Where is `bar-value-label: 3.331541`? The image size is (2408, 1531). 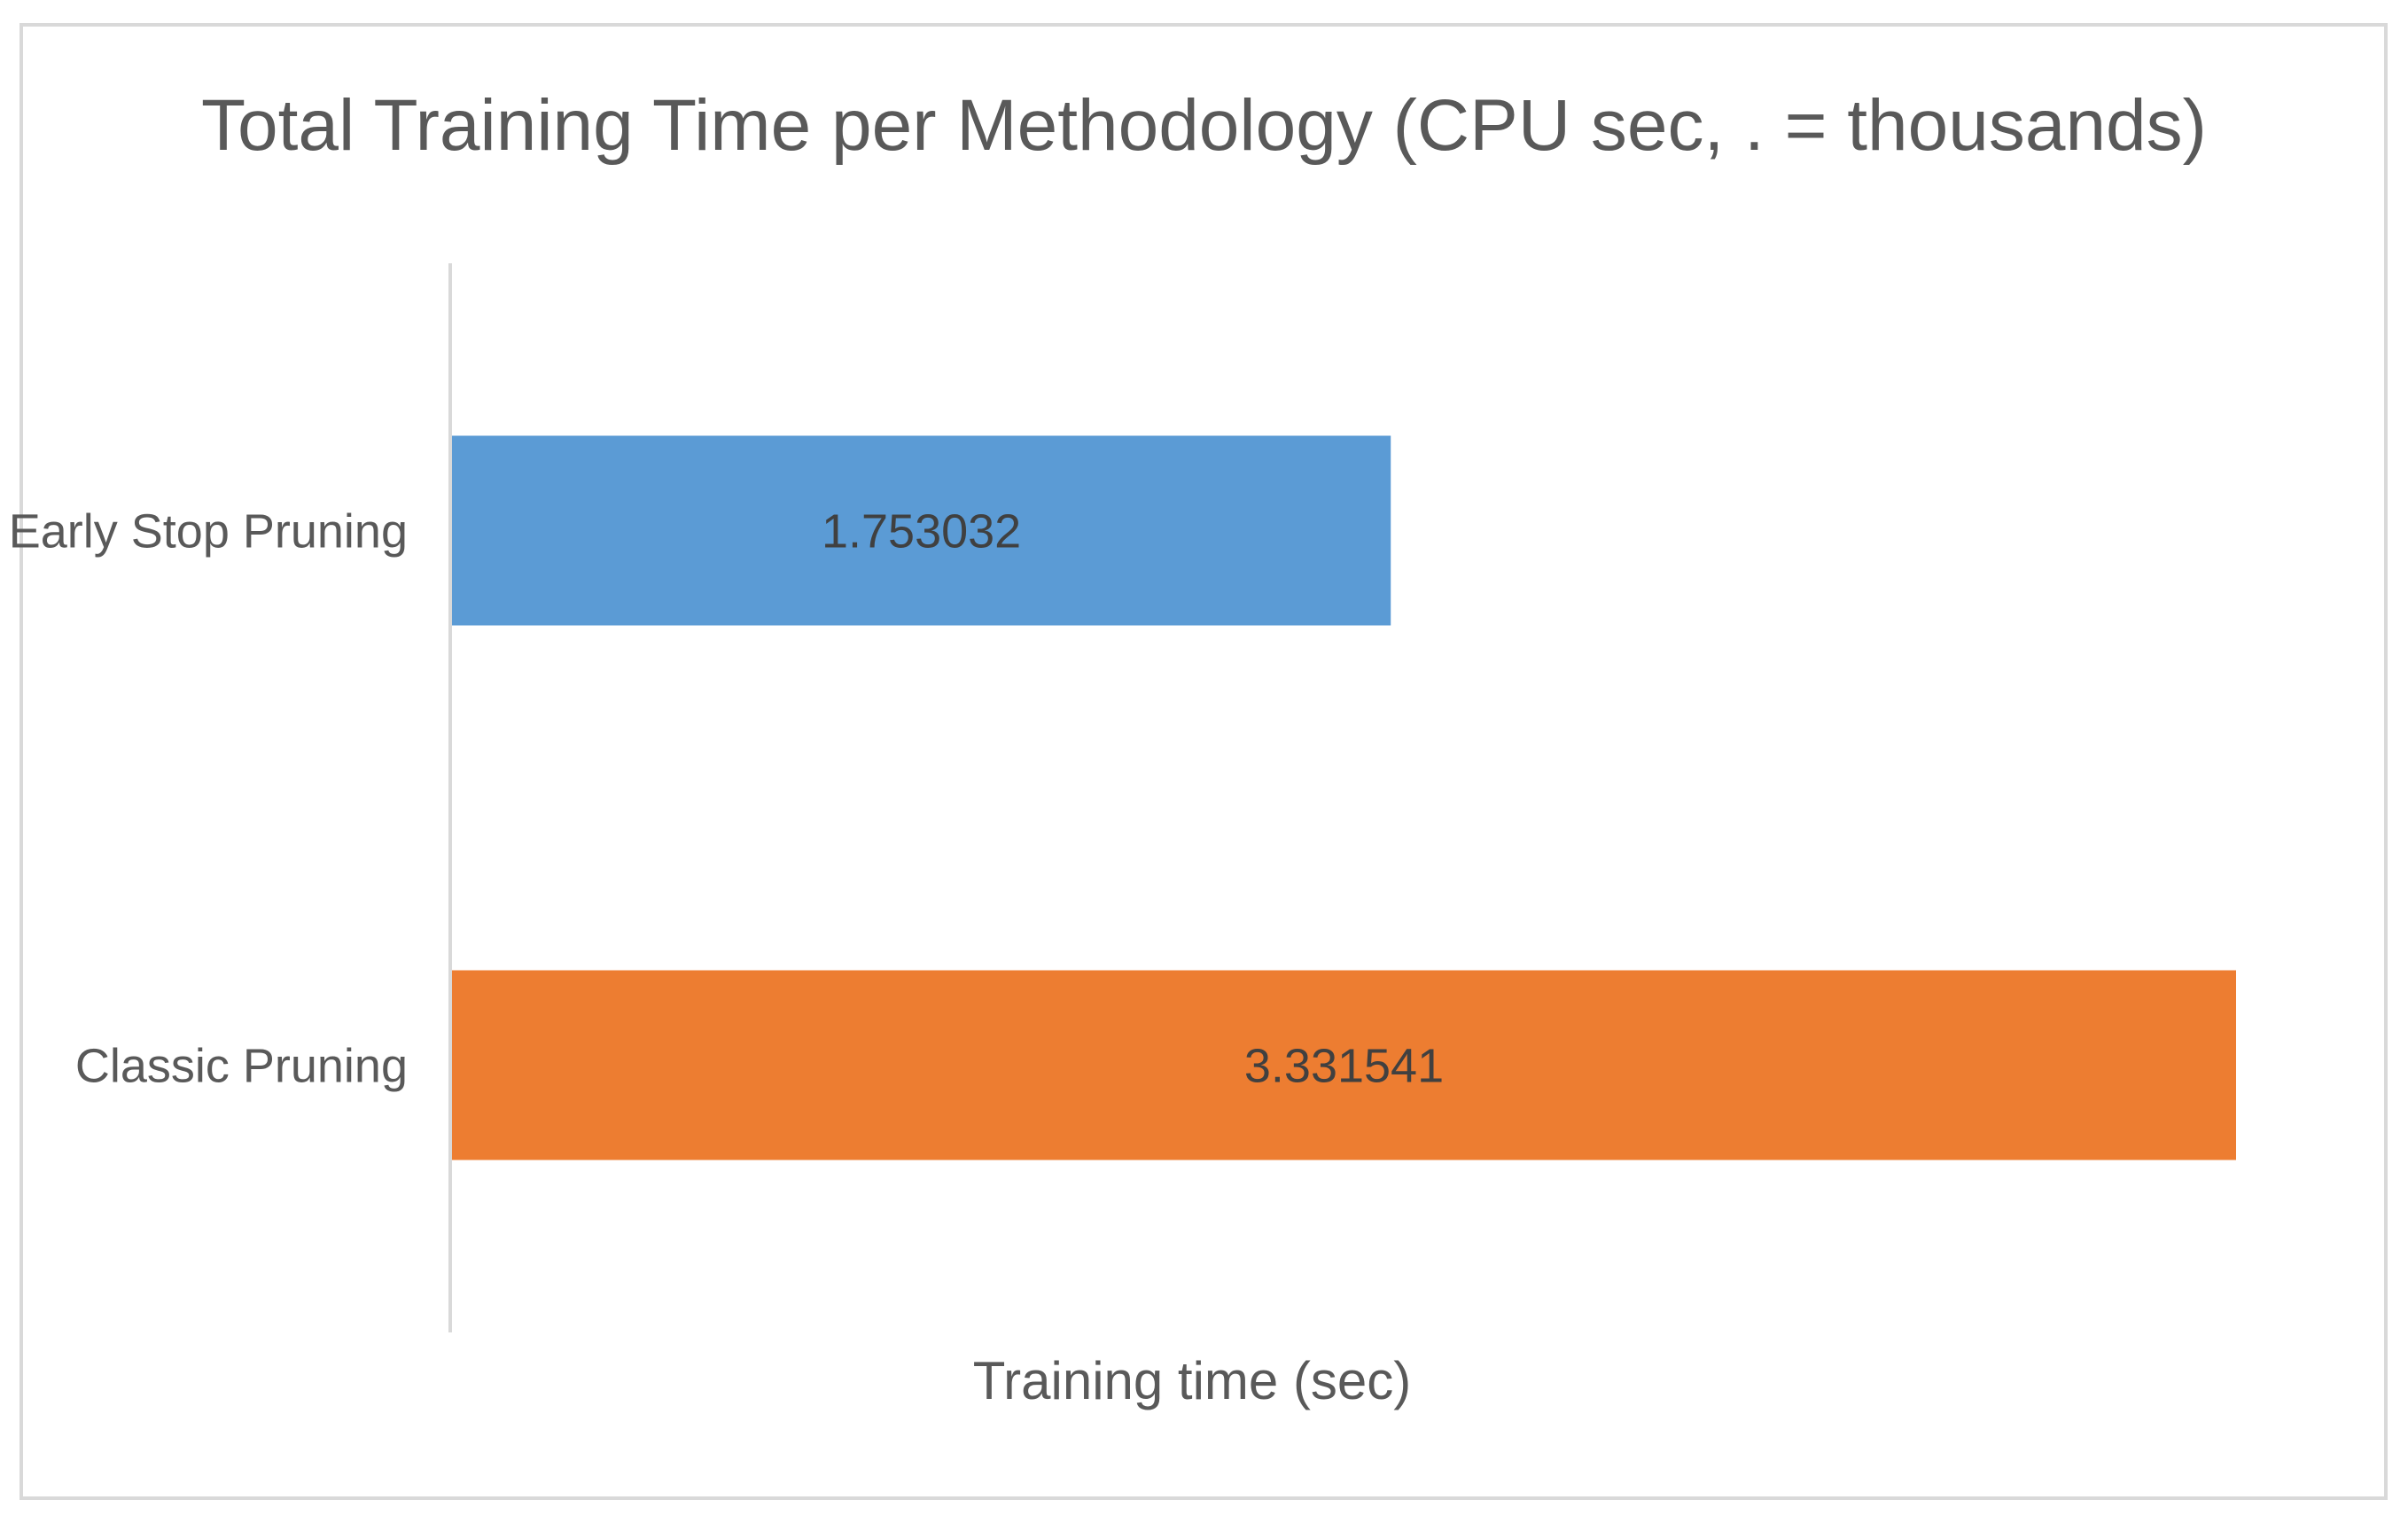
bar-value-label: 3.331541 is located at coordinates (1344, 1066).